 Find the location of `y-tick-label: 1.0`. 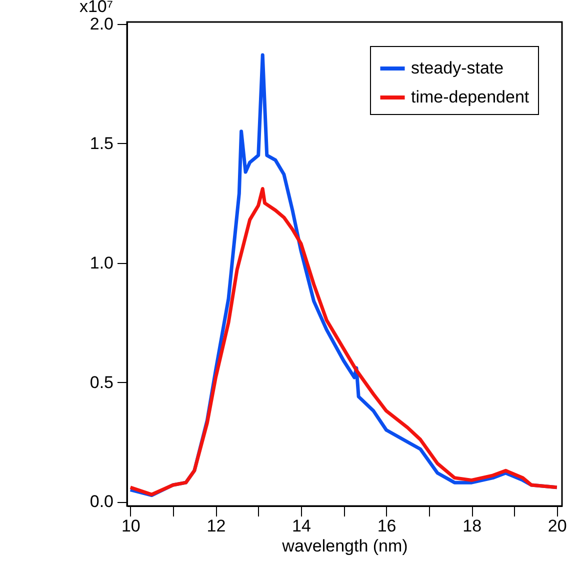

y-tick-label: 1.0 is located at coordinates (102, 262).